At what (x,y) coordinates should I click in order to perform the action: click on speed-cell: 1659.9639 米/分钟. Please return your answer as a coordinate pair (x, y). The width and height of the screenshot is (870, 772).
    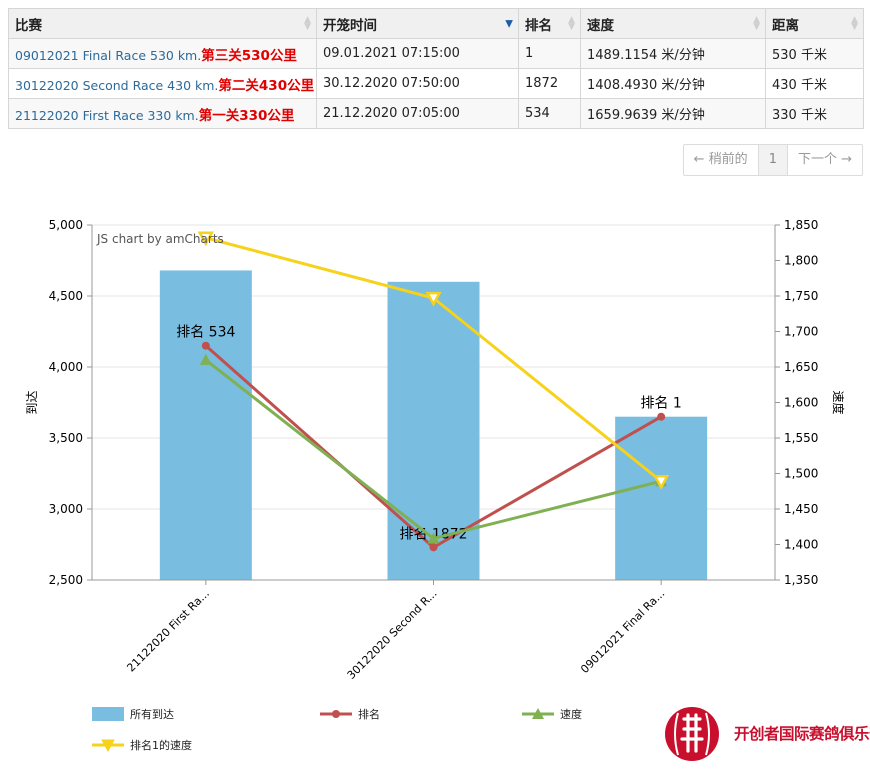
    Looking at the image, I should click on (673, 113).